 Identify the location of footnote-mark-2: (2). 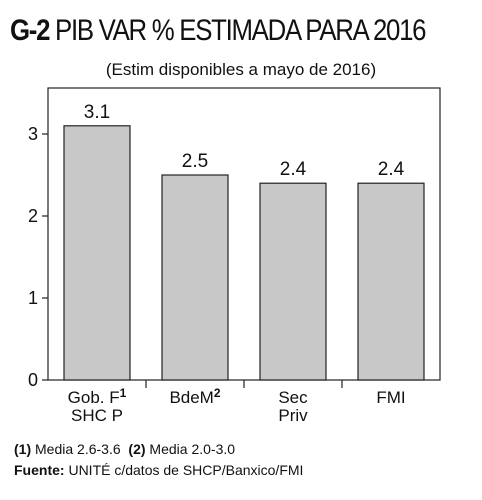
(137, 449).